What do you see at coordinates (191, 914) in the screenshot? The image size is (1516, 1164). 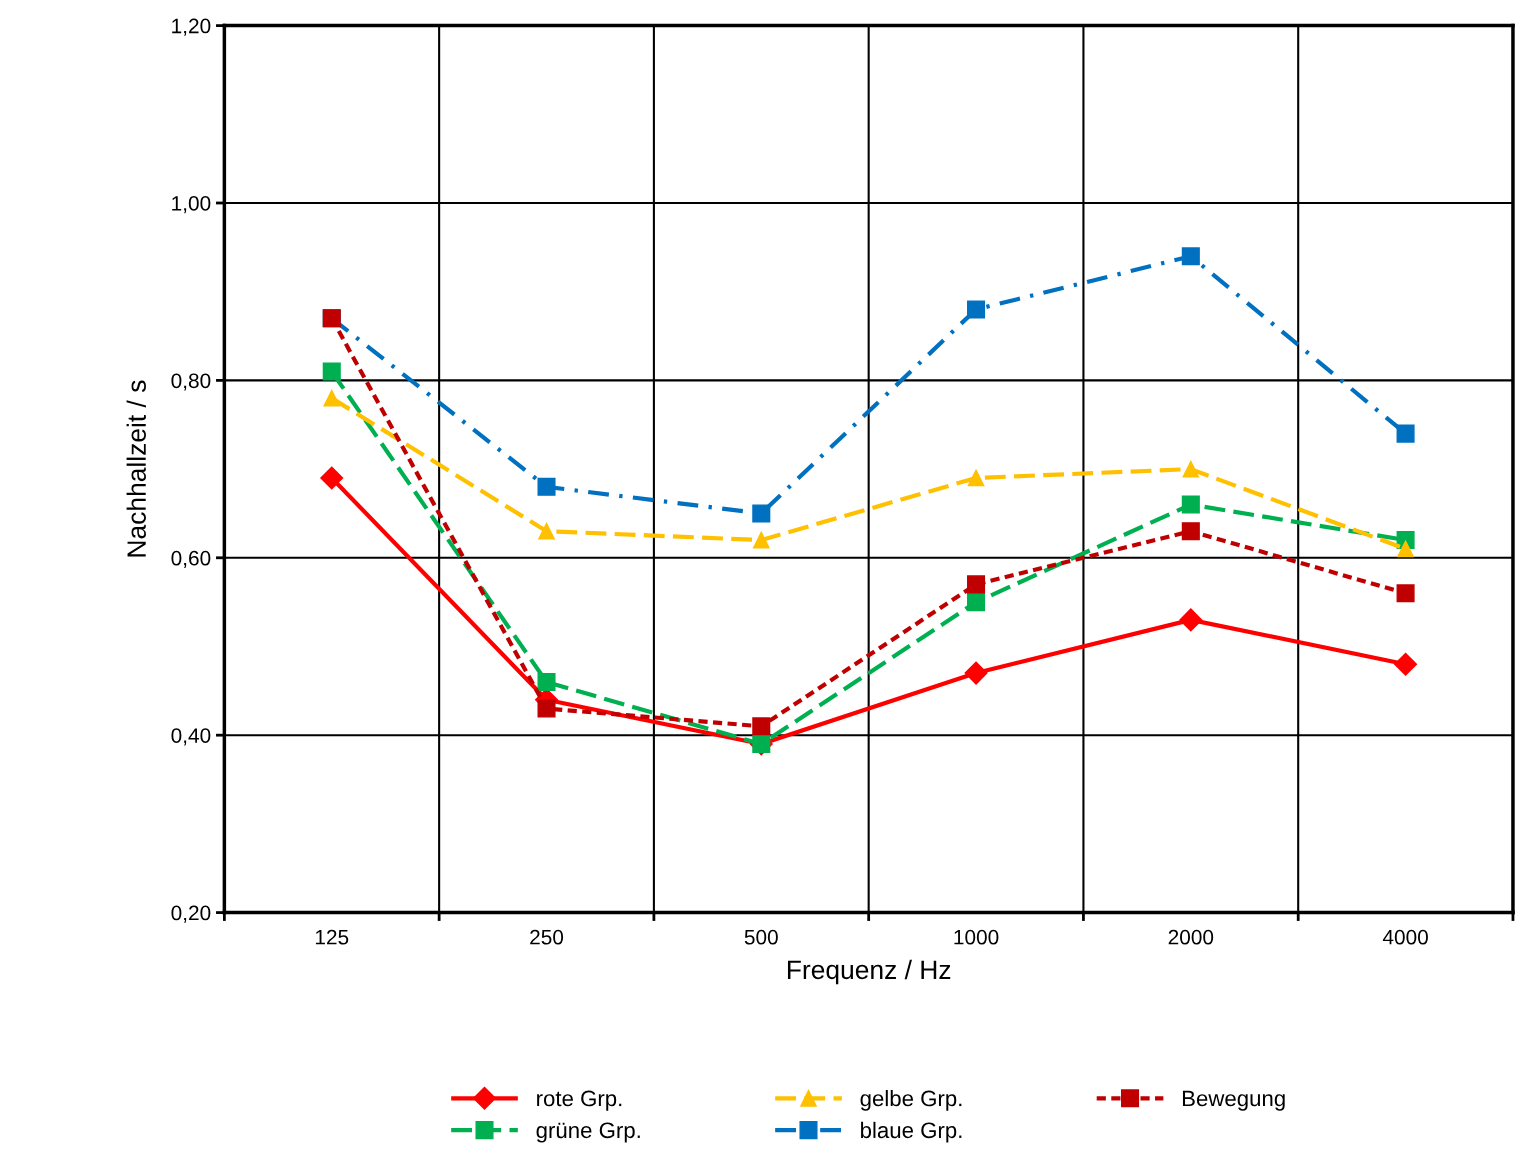 I see `y-tick-label: 0,20` at bounding box center [191, 914].